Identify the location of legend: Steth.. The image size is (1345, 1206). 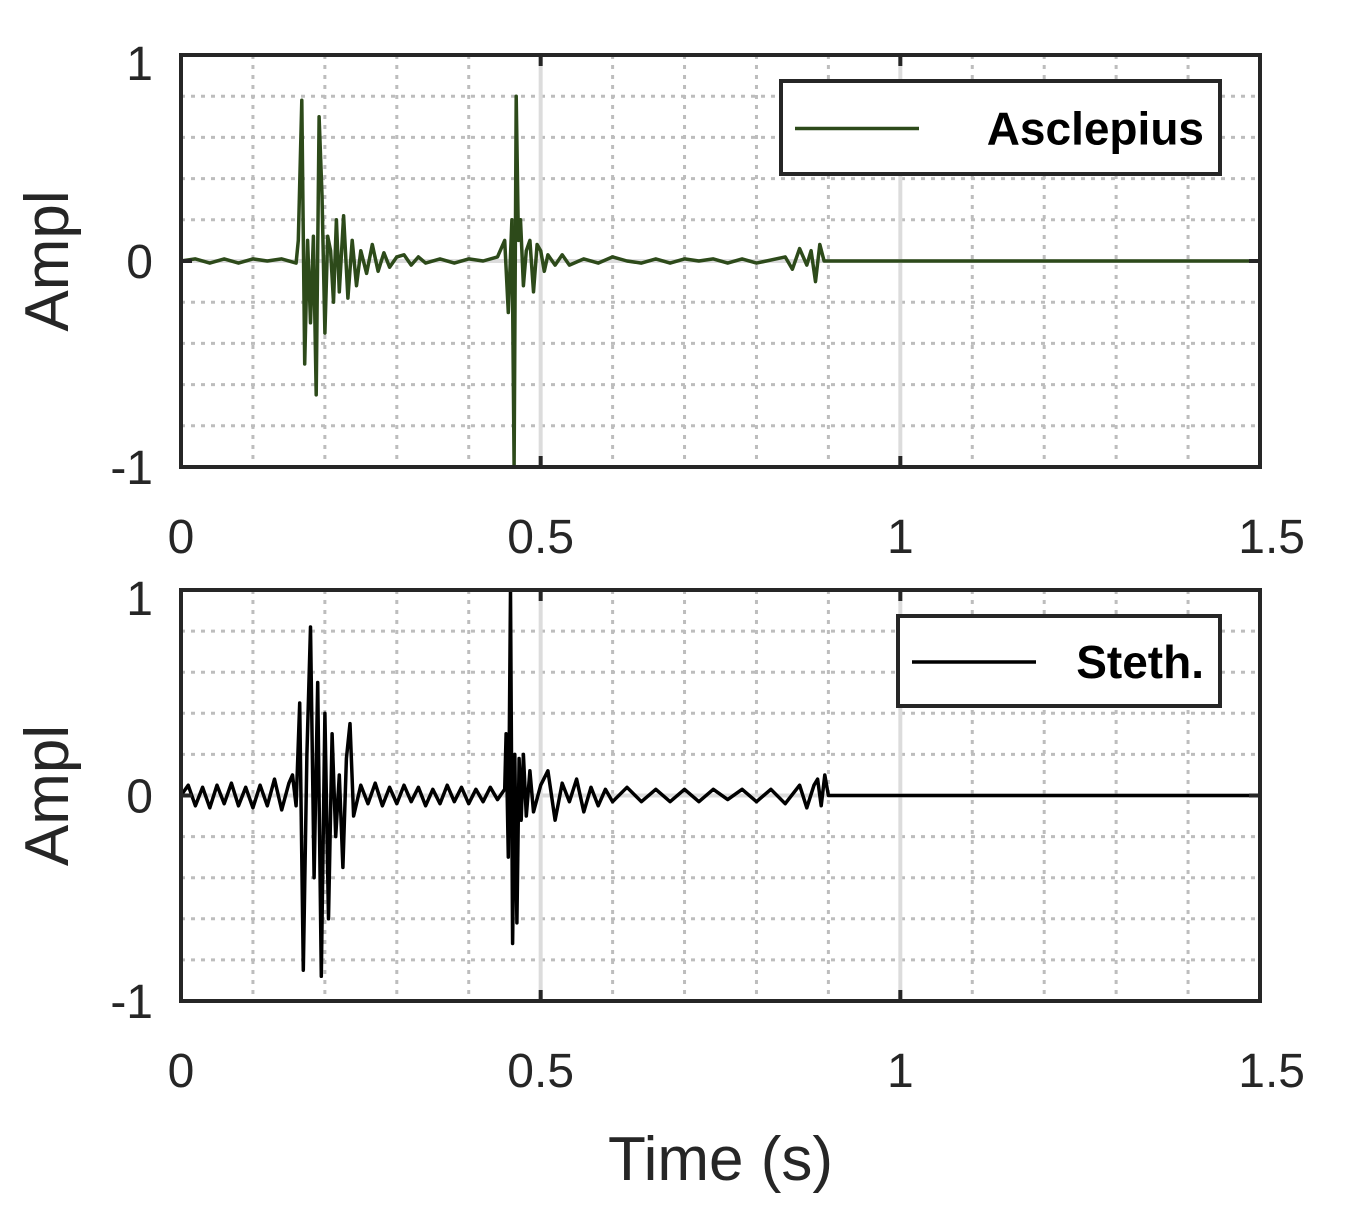
(1059, 661).